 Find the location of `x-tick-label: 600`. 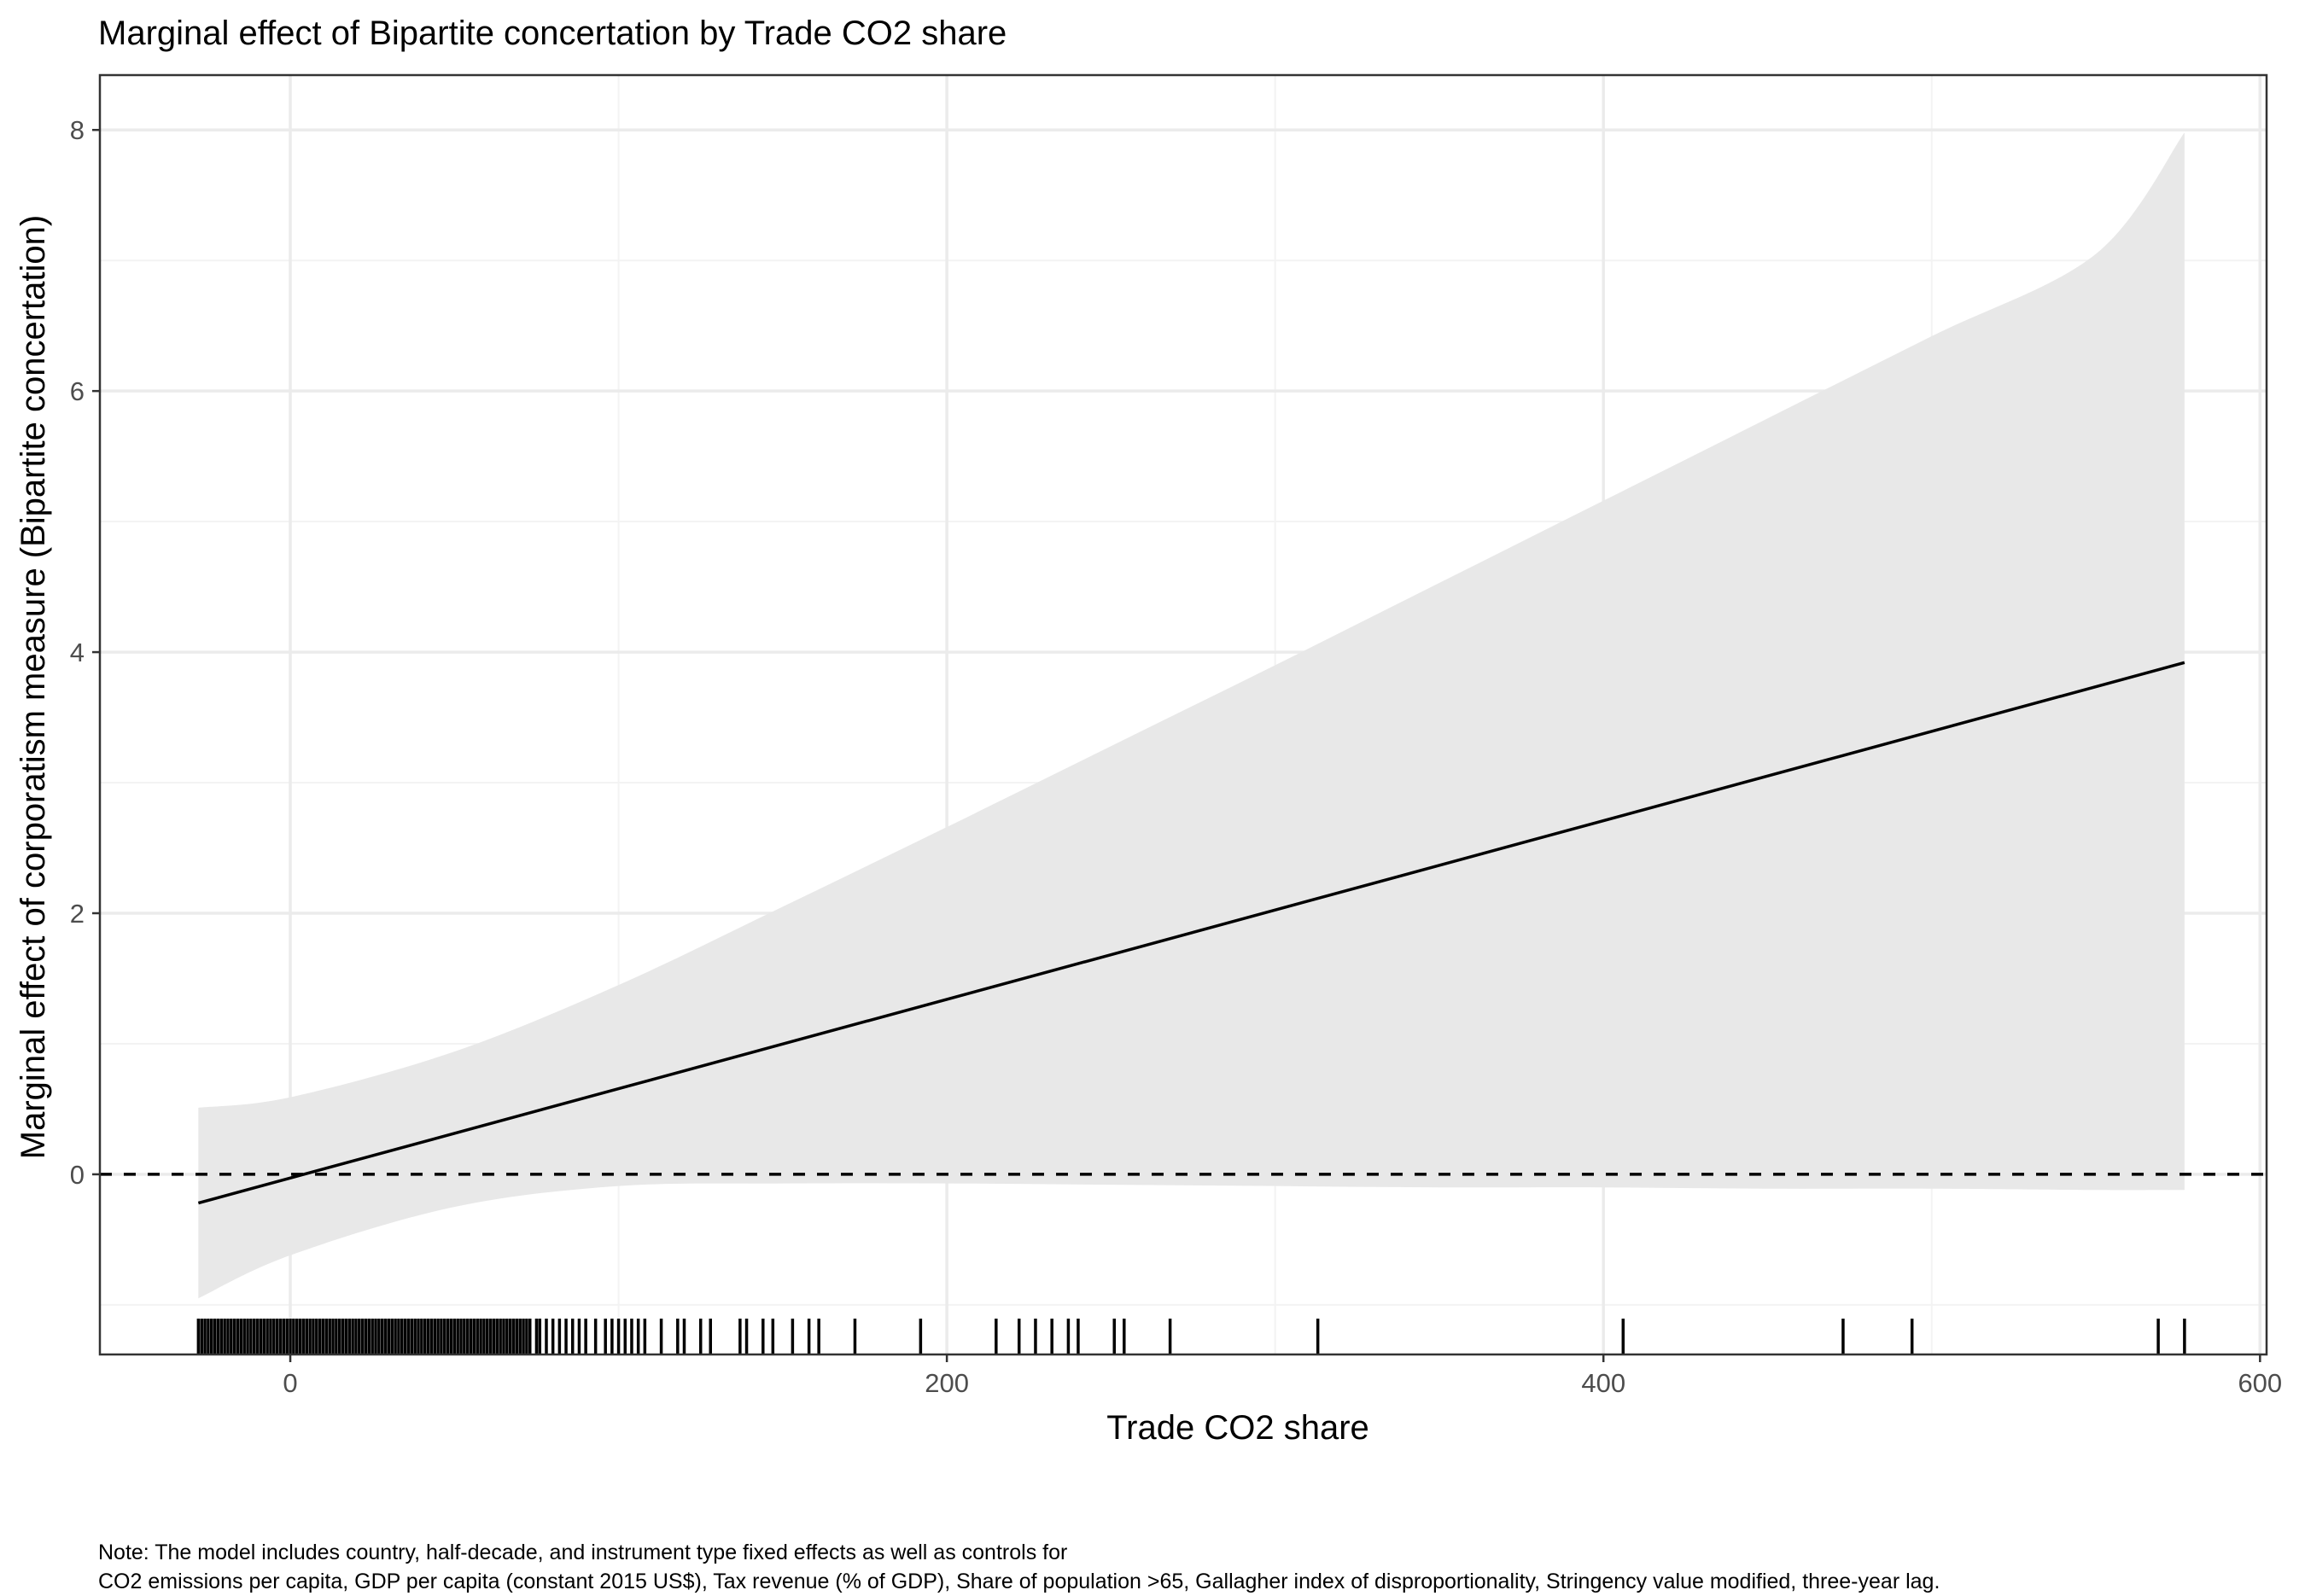

x-tick-label: 600 is located at coordinates (2260, 1383).